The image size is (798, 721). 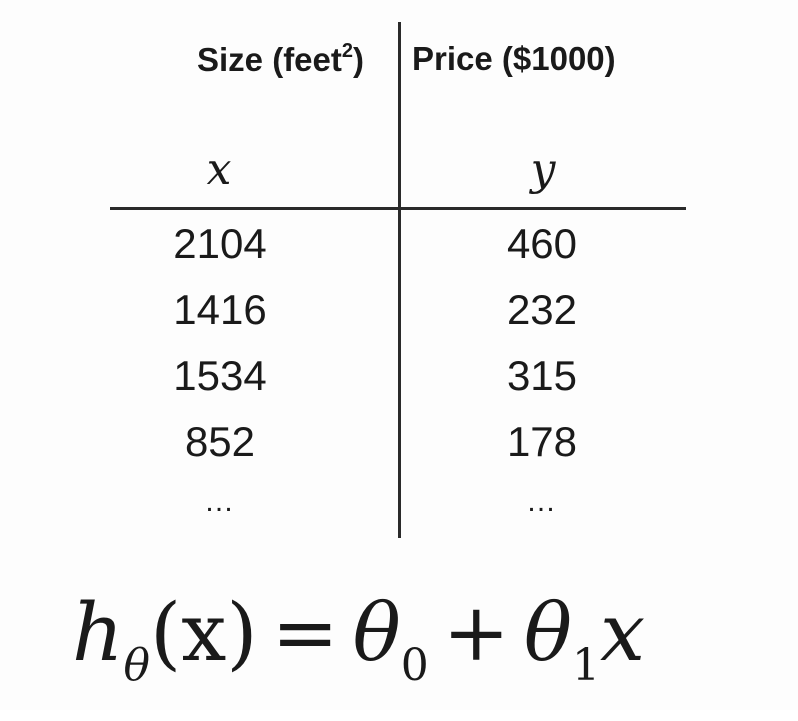 I want to click on table-horizontal-divider, so click(x=398, y=208).